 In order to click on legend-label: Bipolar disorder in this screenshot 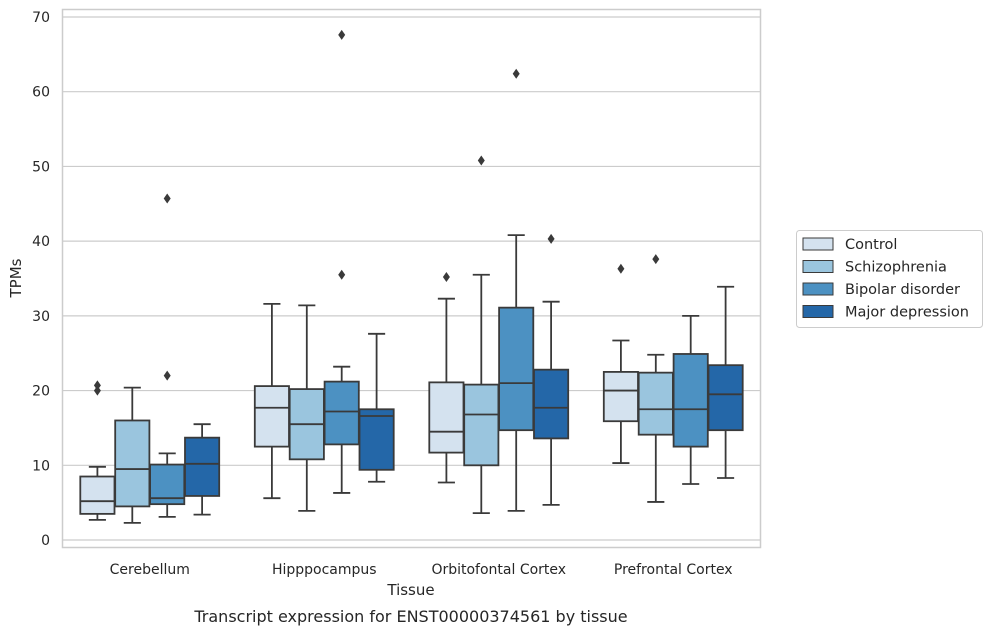, I will do `click(902, 290)`.